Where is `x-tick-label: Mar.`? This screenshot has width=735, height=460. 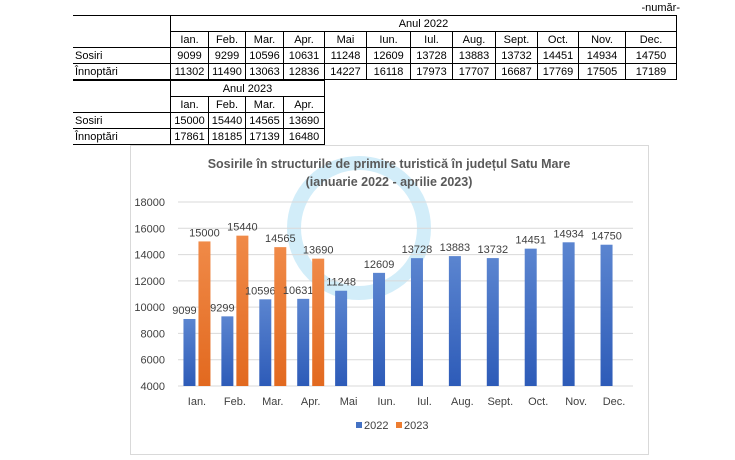 x-tick-label: Mar. is located at coordinates (272, 402).